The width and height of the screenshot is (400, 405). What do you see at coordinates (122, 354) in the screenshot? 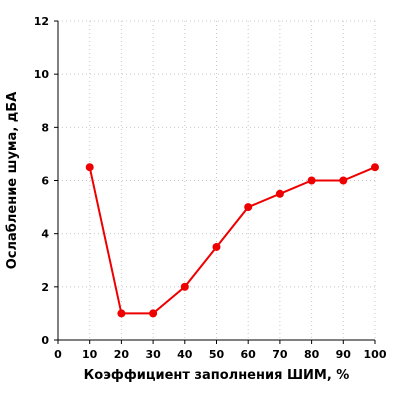
I see `x-tick-label: 20` at bounding box center [122, 354].